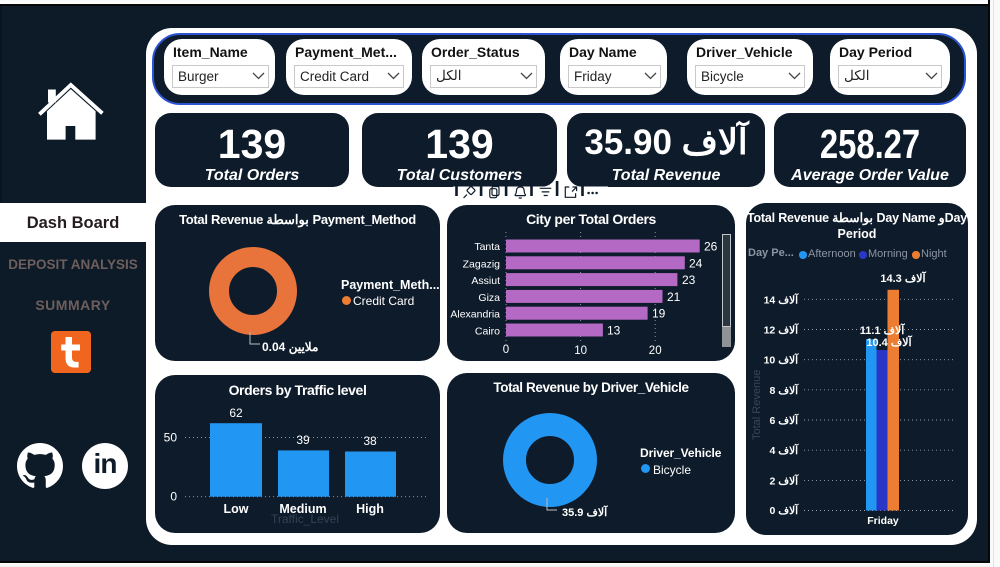  Describe the element at coordinates (305, 519) in the screenshot. I see `svg-text: Traffic_Level` at that location.